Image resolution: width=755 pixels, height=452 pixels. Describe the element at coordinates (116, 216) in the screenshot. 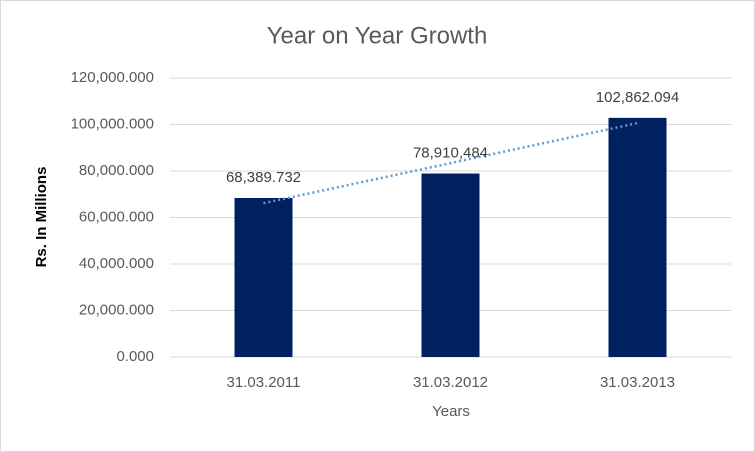

I see `y-tick-label: 60,000.000` at that location.